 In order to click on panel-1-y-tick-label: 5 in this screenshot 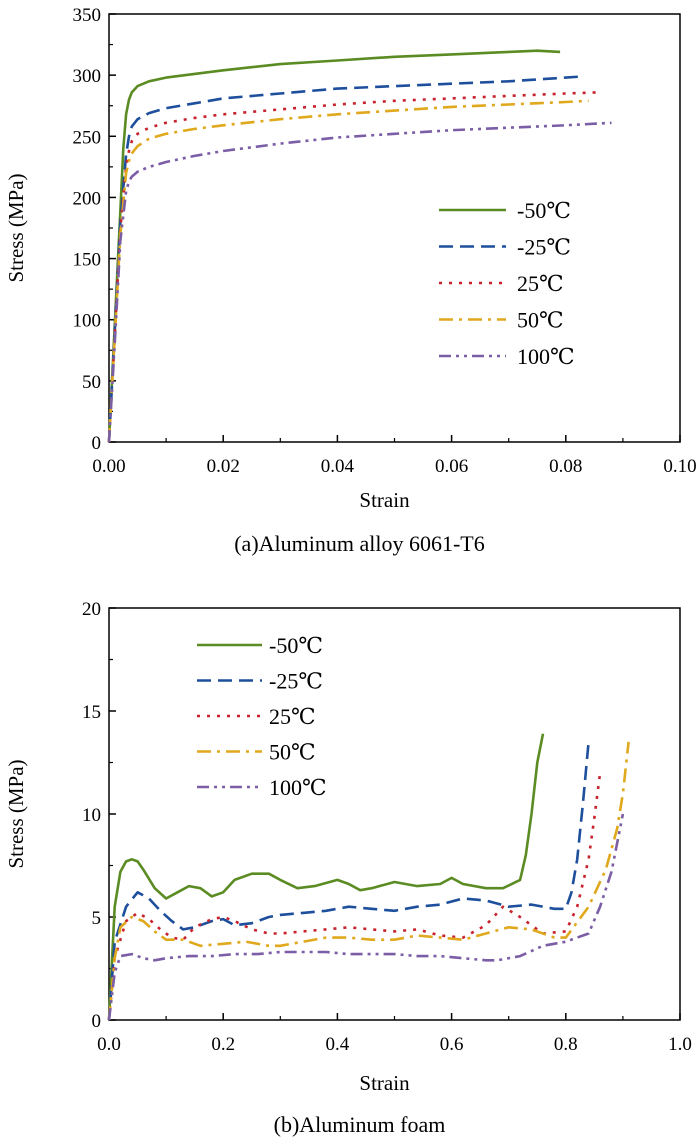, I will do `click(97, 918)`.